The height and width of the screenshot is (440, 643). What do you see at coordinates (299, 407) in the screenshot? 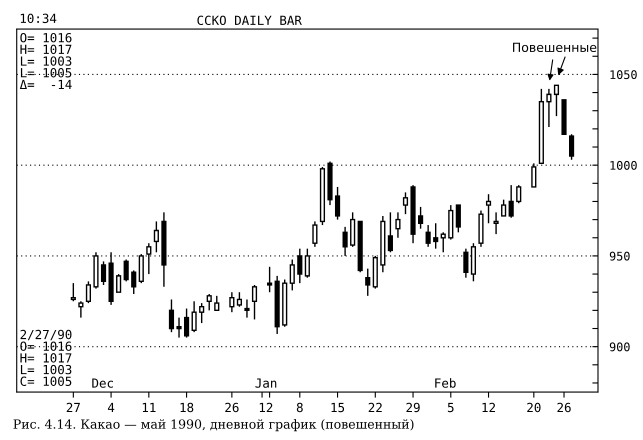
I see `x-tick-label: 8` at bounding box center [299, 407].